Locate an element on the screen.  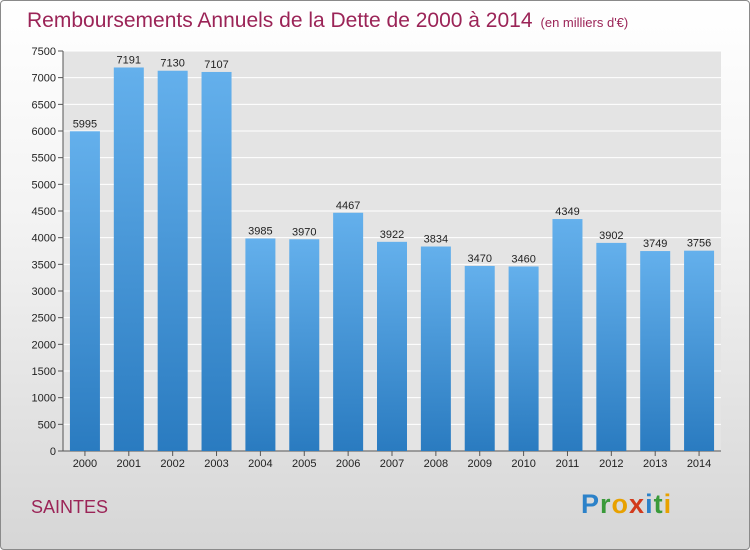
bar-value-label: 3460 is located at coordinates (523, 259).